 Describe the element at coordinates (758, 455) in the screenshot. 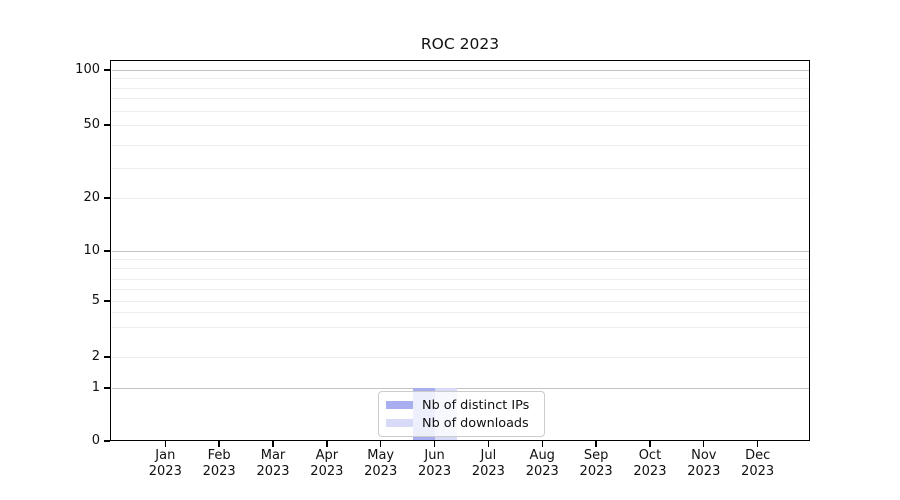

I see `x-tick-month: Dec` at that location.